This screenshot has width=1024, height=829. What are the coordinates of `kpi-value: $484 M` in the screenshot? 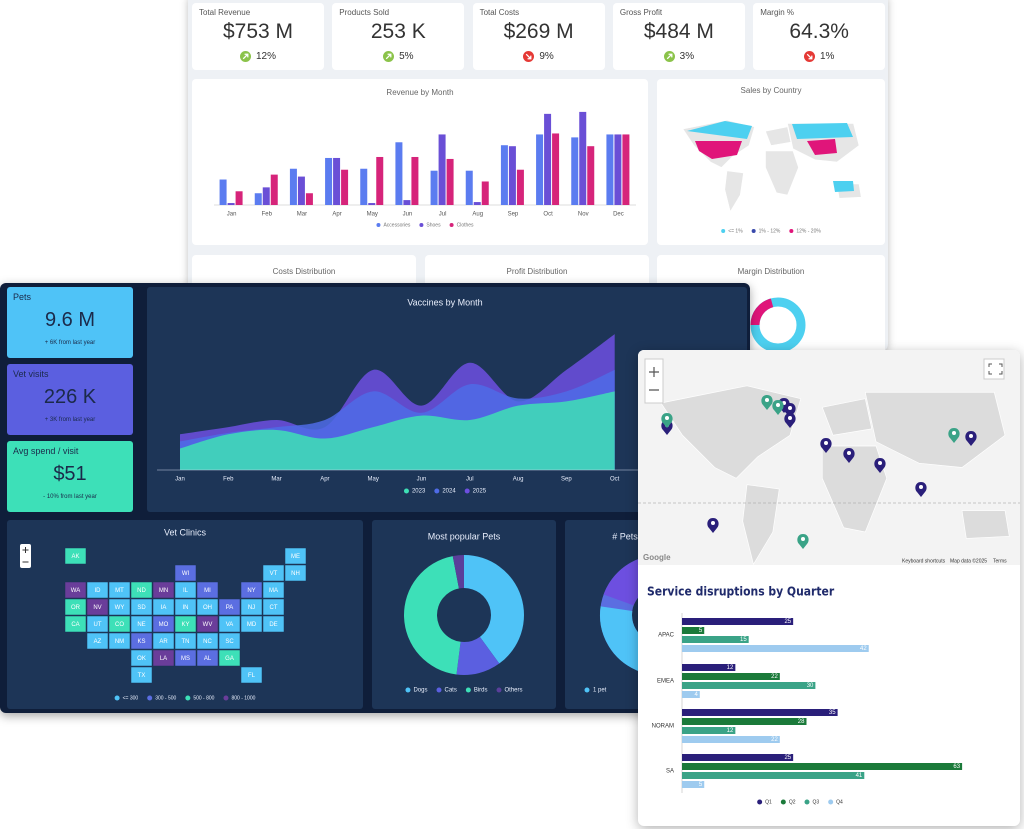 It's located at (678, 31).